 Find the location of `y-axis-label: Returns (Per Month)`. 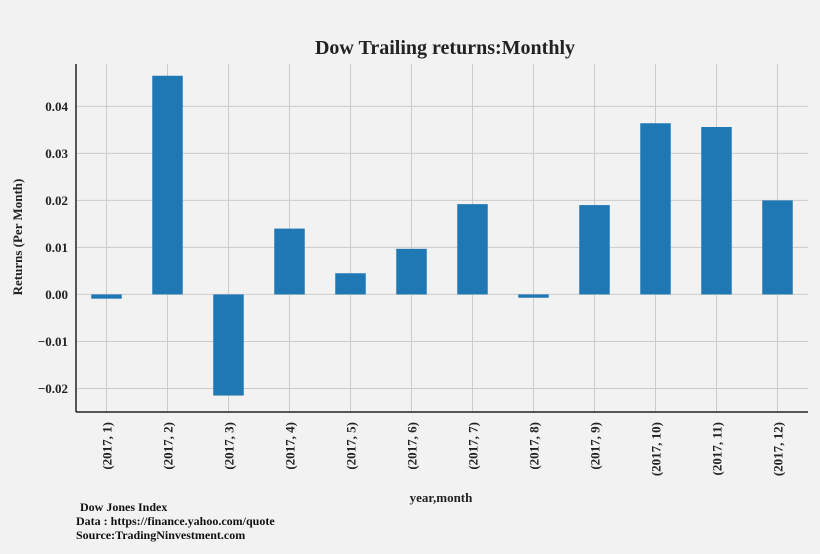

y-axis-label: Returns (Per Month) is located at coordinates (17, 237).